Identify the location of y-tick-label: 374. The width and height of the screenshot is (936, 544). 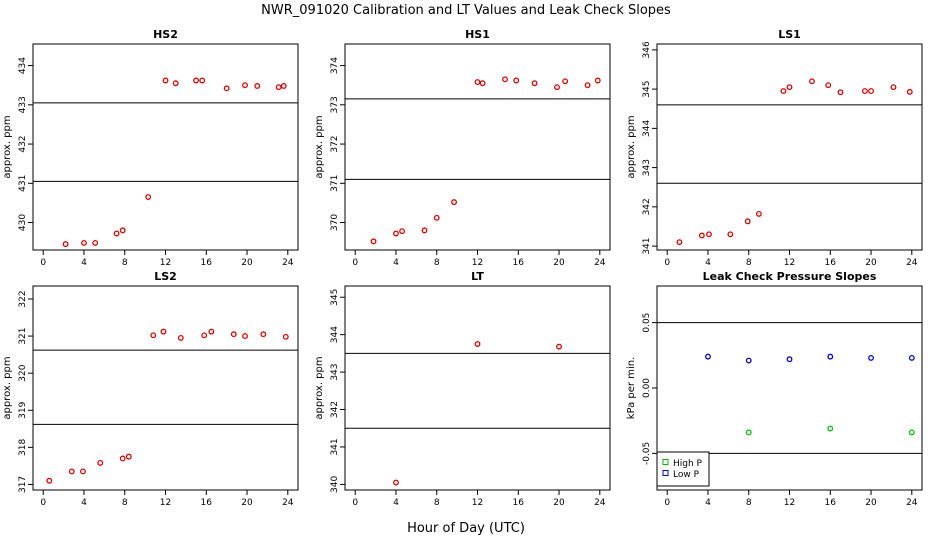
(335, 65).